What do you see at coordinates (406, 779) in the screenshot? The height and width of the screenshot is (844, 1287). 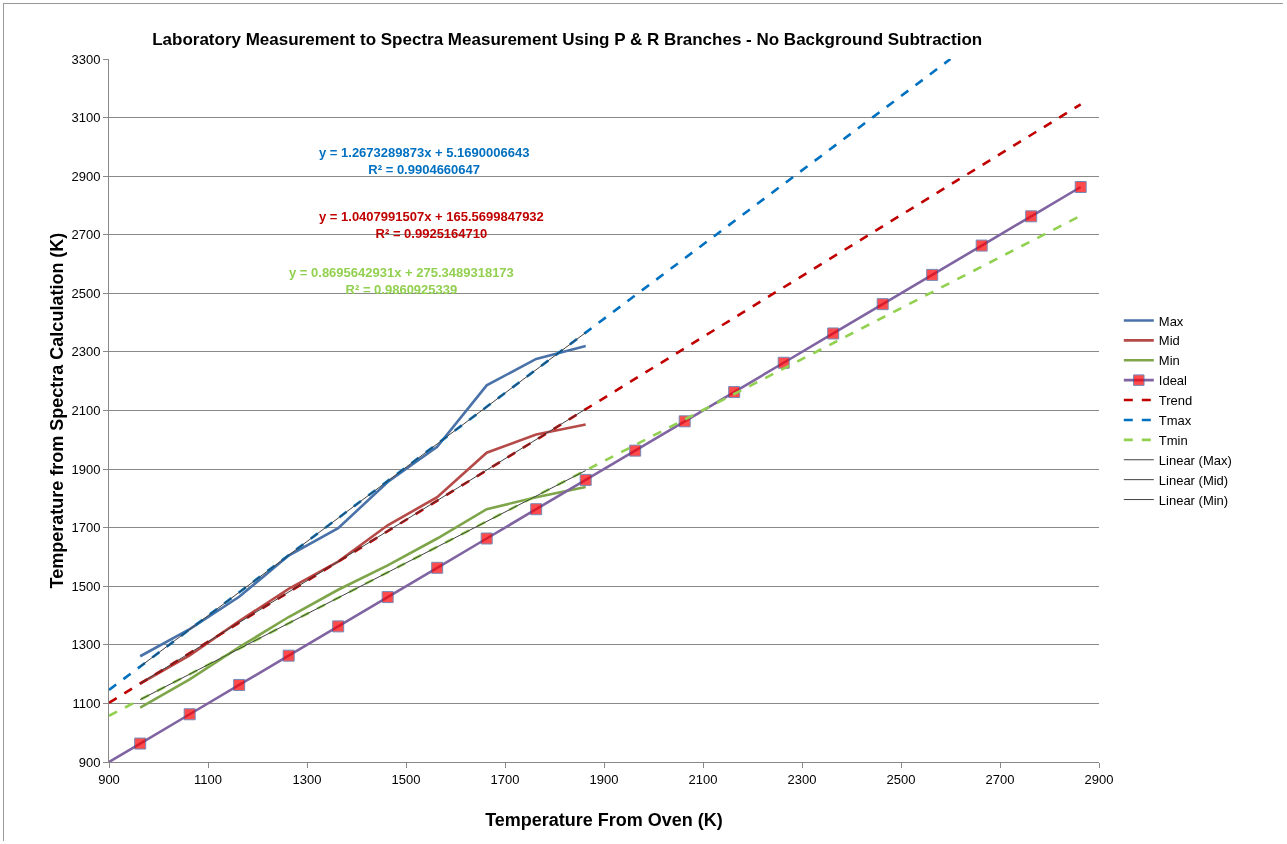 I see `x-tick-label: 1500` at bounding box center [406, 779].